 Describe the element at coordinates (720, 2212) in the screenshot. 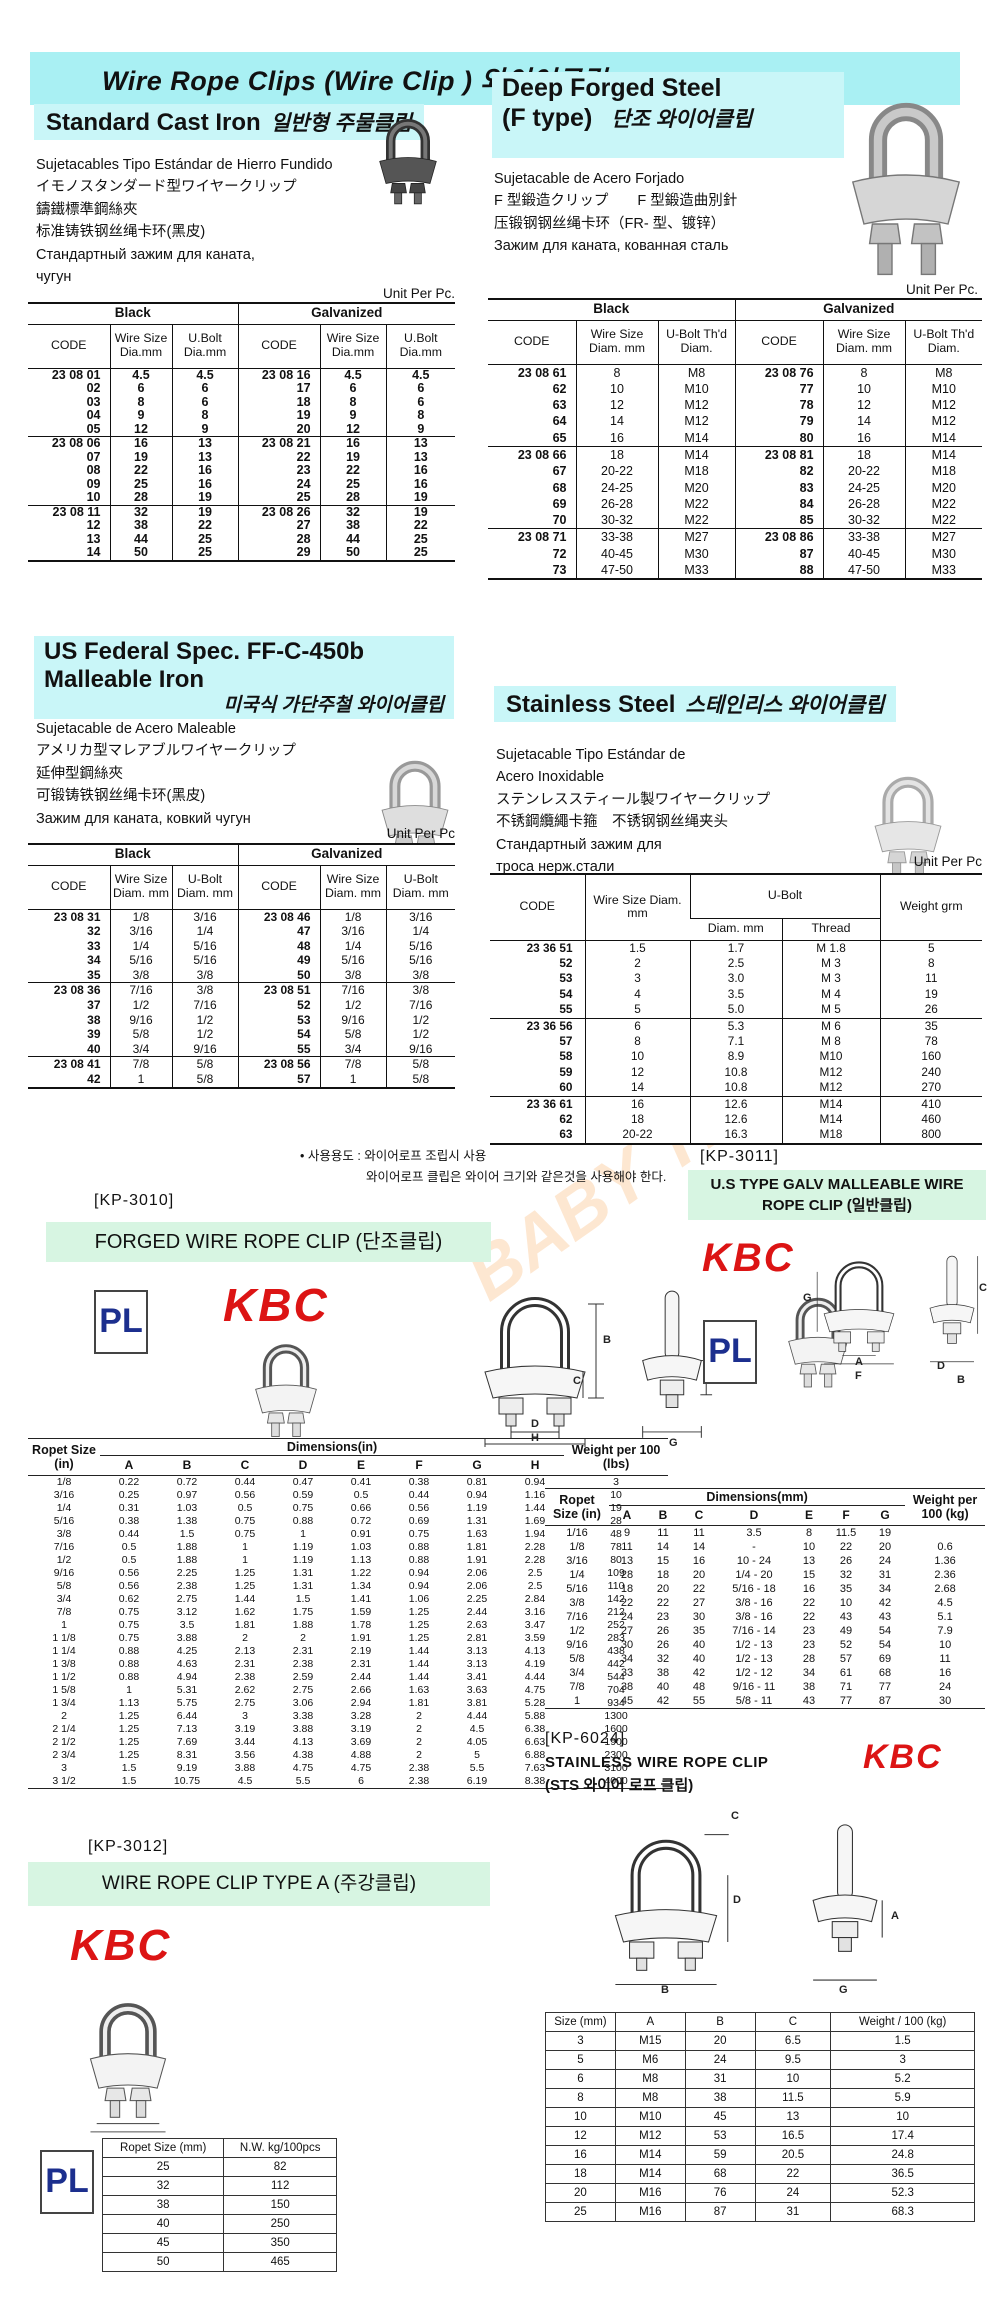

I see `cell: 87` at that location.